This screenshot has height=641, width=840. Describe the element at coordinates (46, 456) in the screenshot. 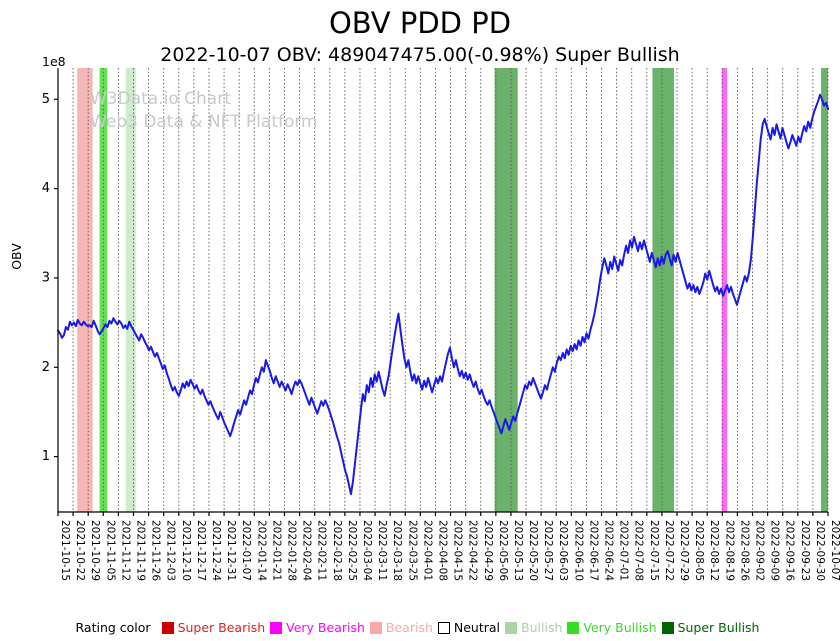

I see `y-tick-label: 1` at that location.